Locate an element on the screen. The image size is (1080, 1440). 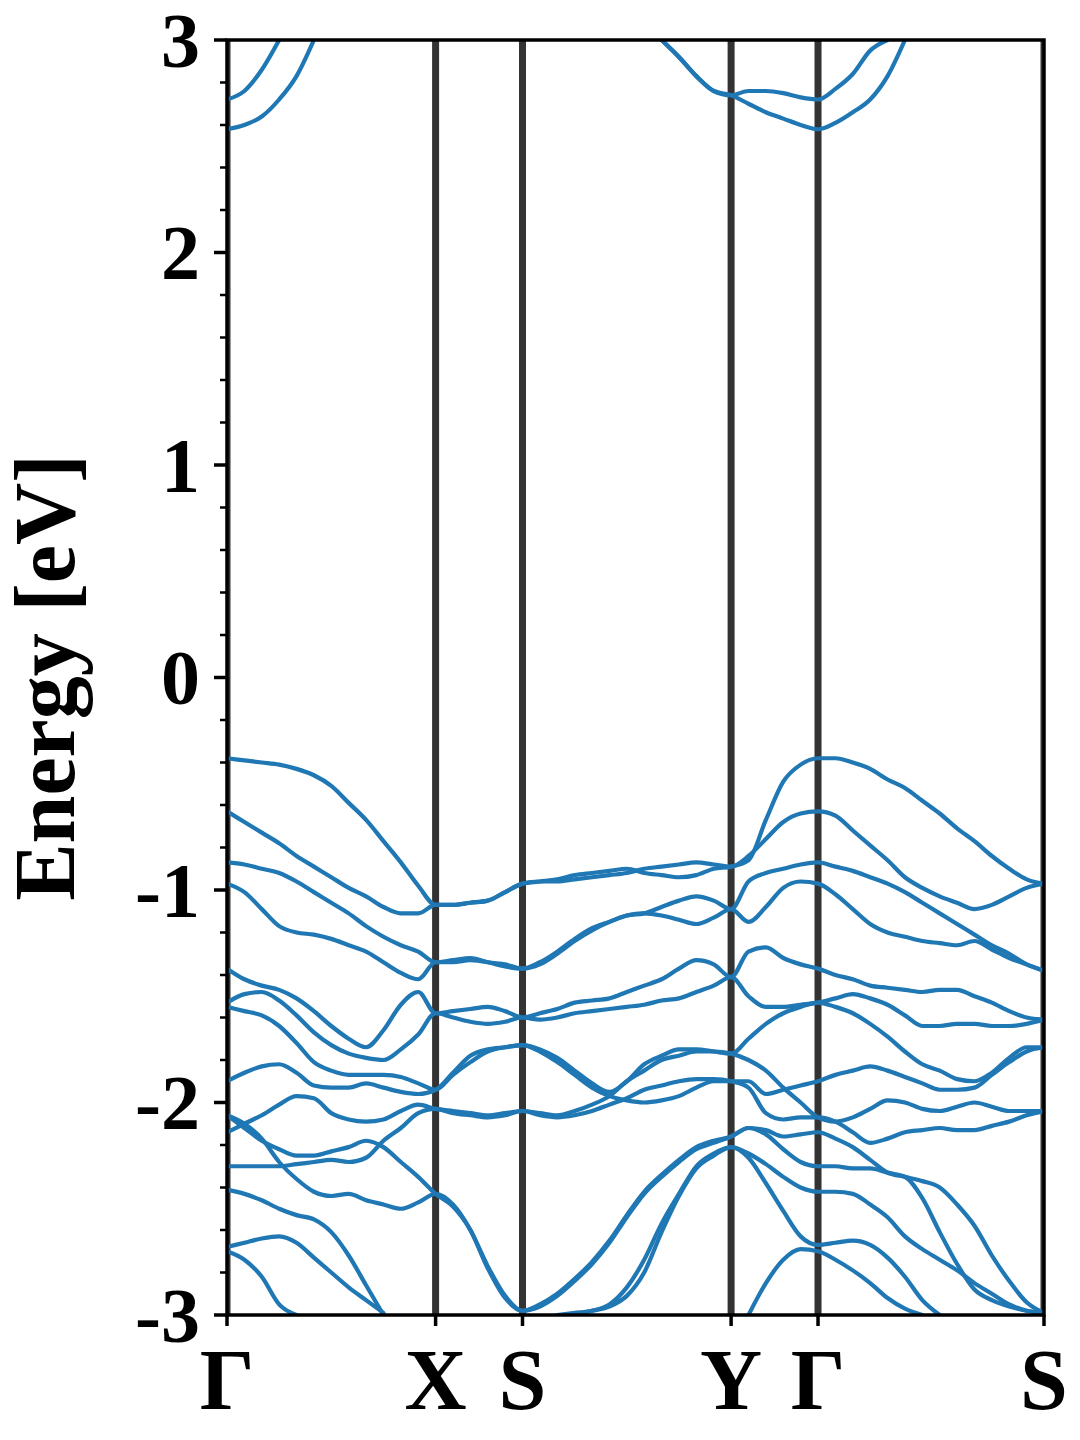
y-tick-label: -2 is located at coordinates (167, 1102).